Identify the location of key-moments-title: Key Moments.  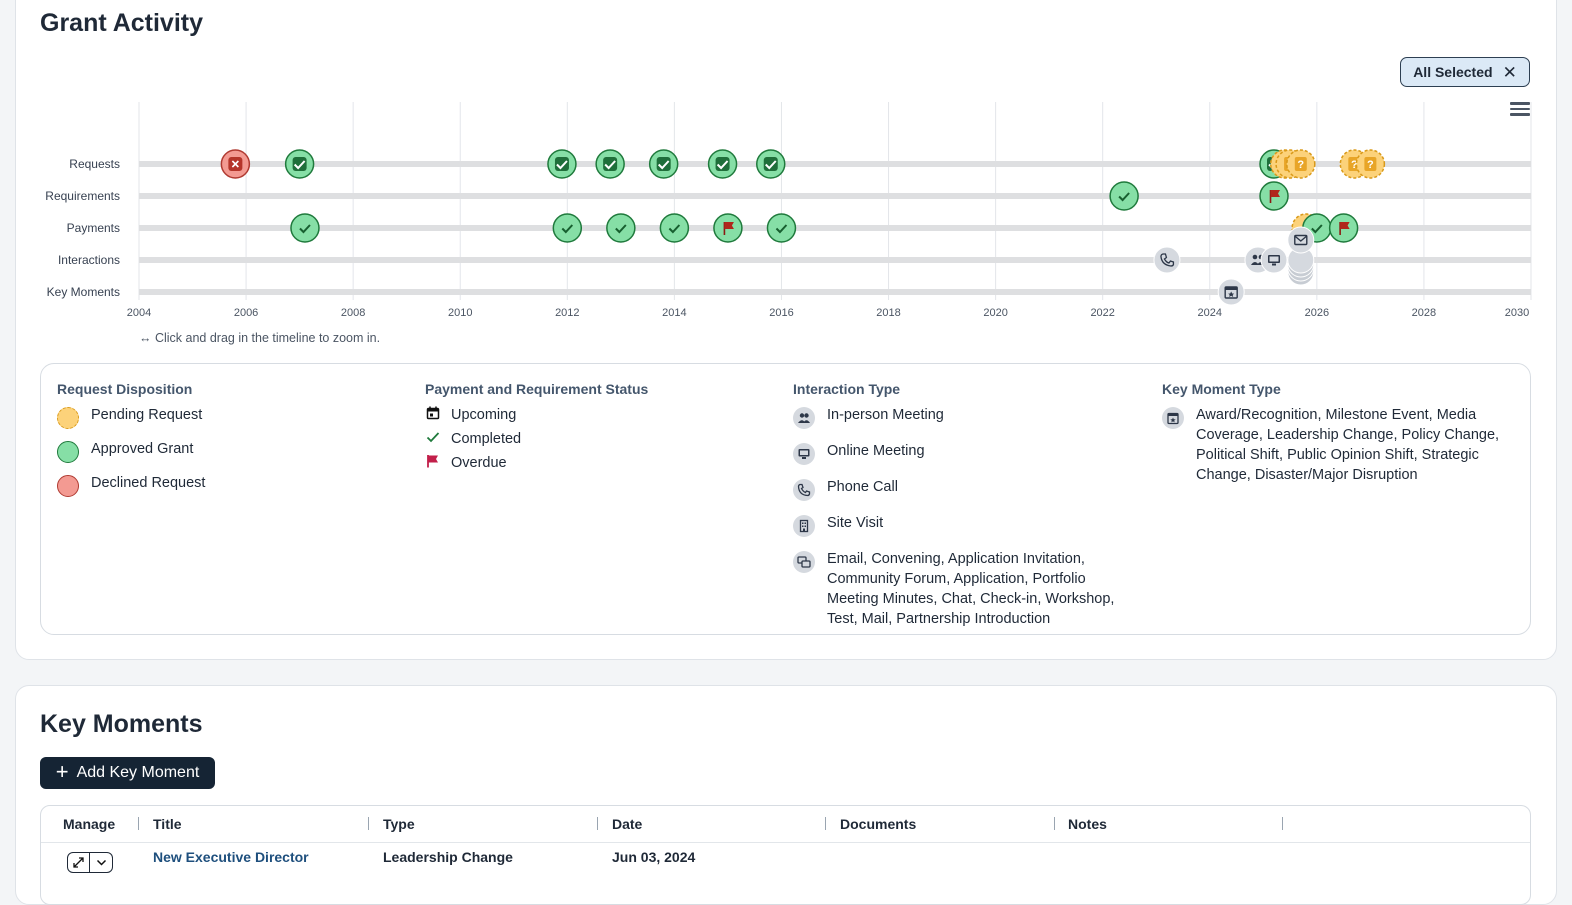
(121, 724).